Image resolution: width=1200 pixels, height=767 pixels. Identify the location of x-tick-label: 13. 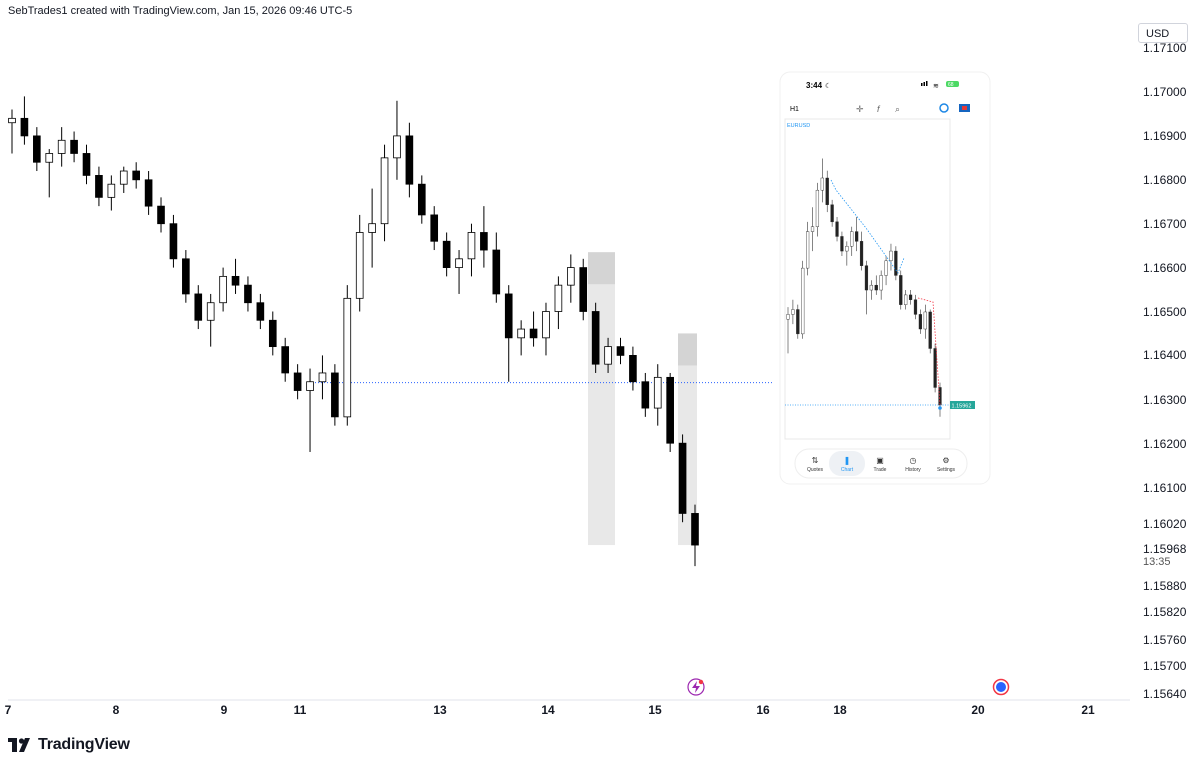
(440, 710).